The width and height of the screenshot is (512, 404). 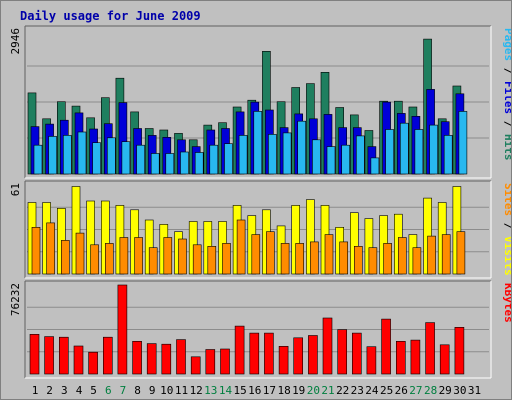 I want to click on x-tick-label: 9, so click(x=152, y=390).